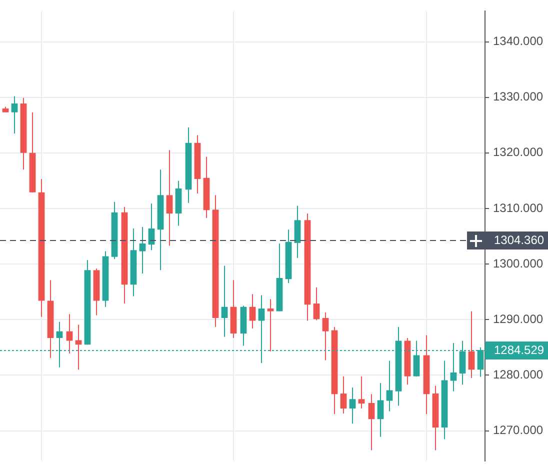 This screenshot has height=472, width=548. I want to click on ref-line-label: 1304.360, so click(519, 239).